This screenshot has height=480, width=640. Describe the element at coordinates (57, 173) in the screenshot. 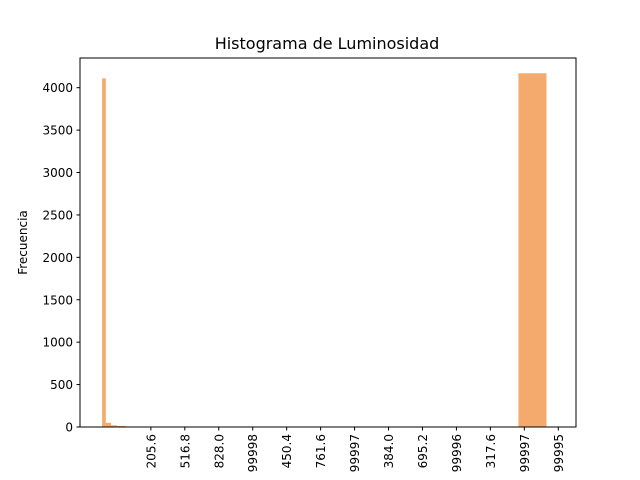

I see `y-tick-label: 3000` at that location.